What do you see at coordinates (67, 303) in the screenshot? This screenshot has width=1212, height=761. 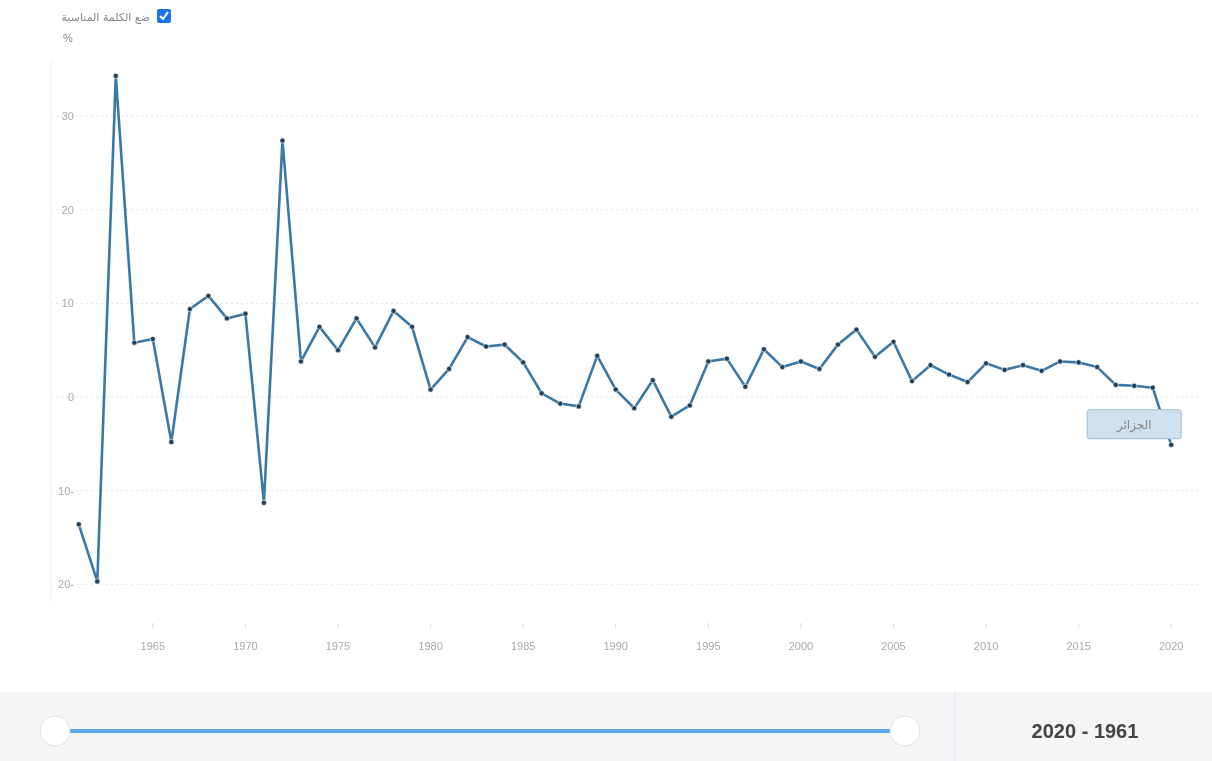 I see `y-tick-label: 10` at bounding box center [67, 303].